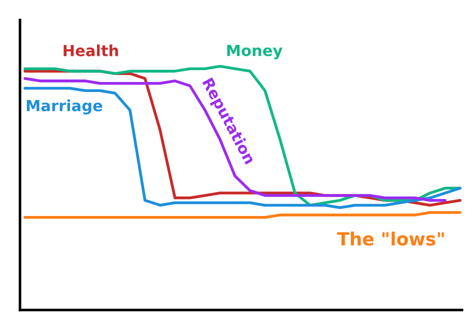 The height and width of the screenshot is (331, 476). I want to click on series-label: Health, so click(91, 50).